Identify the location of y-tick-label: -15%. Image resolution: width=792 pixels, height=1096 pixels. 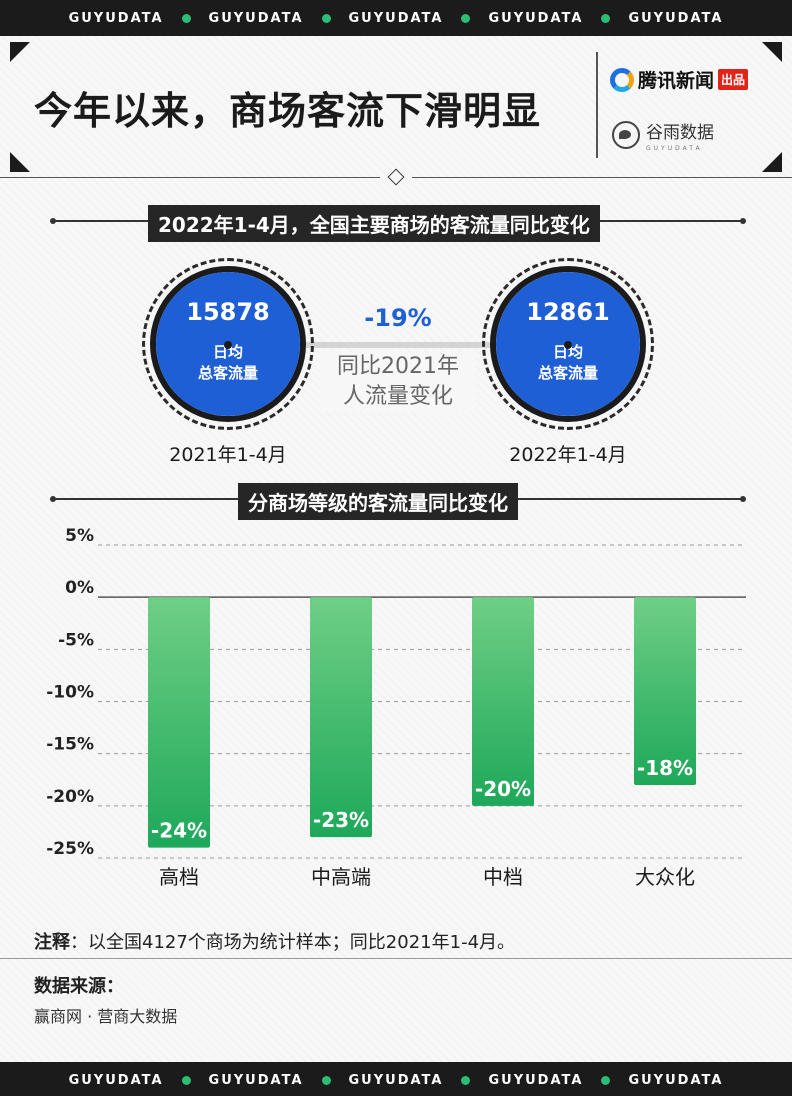
(70, 745).